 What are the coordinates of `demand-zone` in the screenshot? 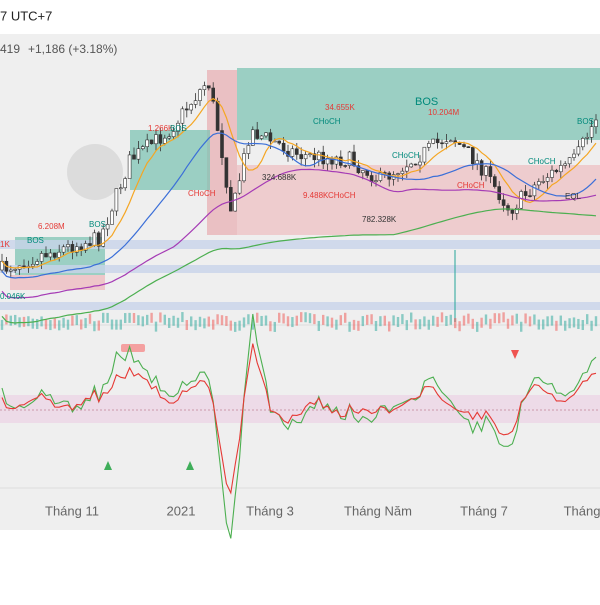 It's located at (418, 104).